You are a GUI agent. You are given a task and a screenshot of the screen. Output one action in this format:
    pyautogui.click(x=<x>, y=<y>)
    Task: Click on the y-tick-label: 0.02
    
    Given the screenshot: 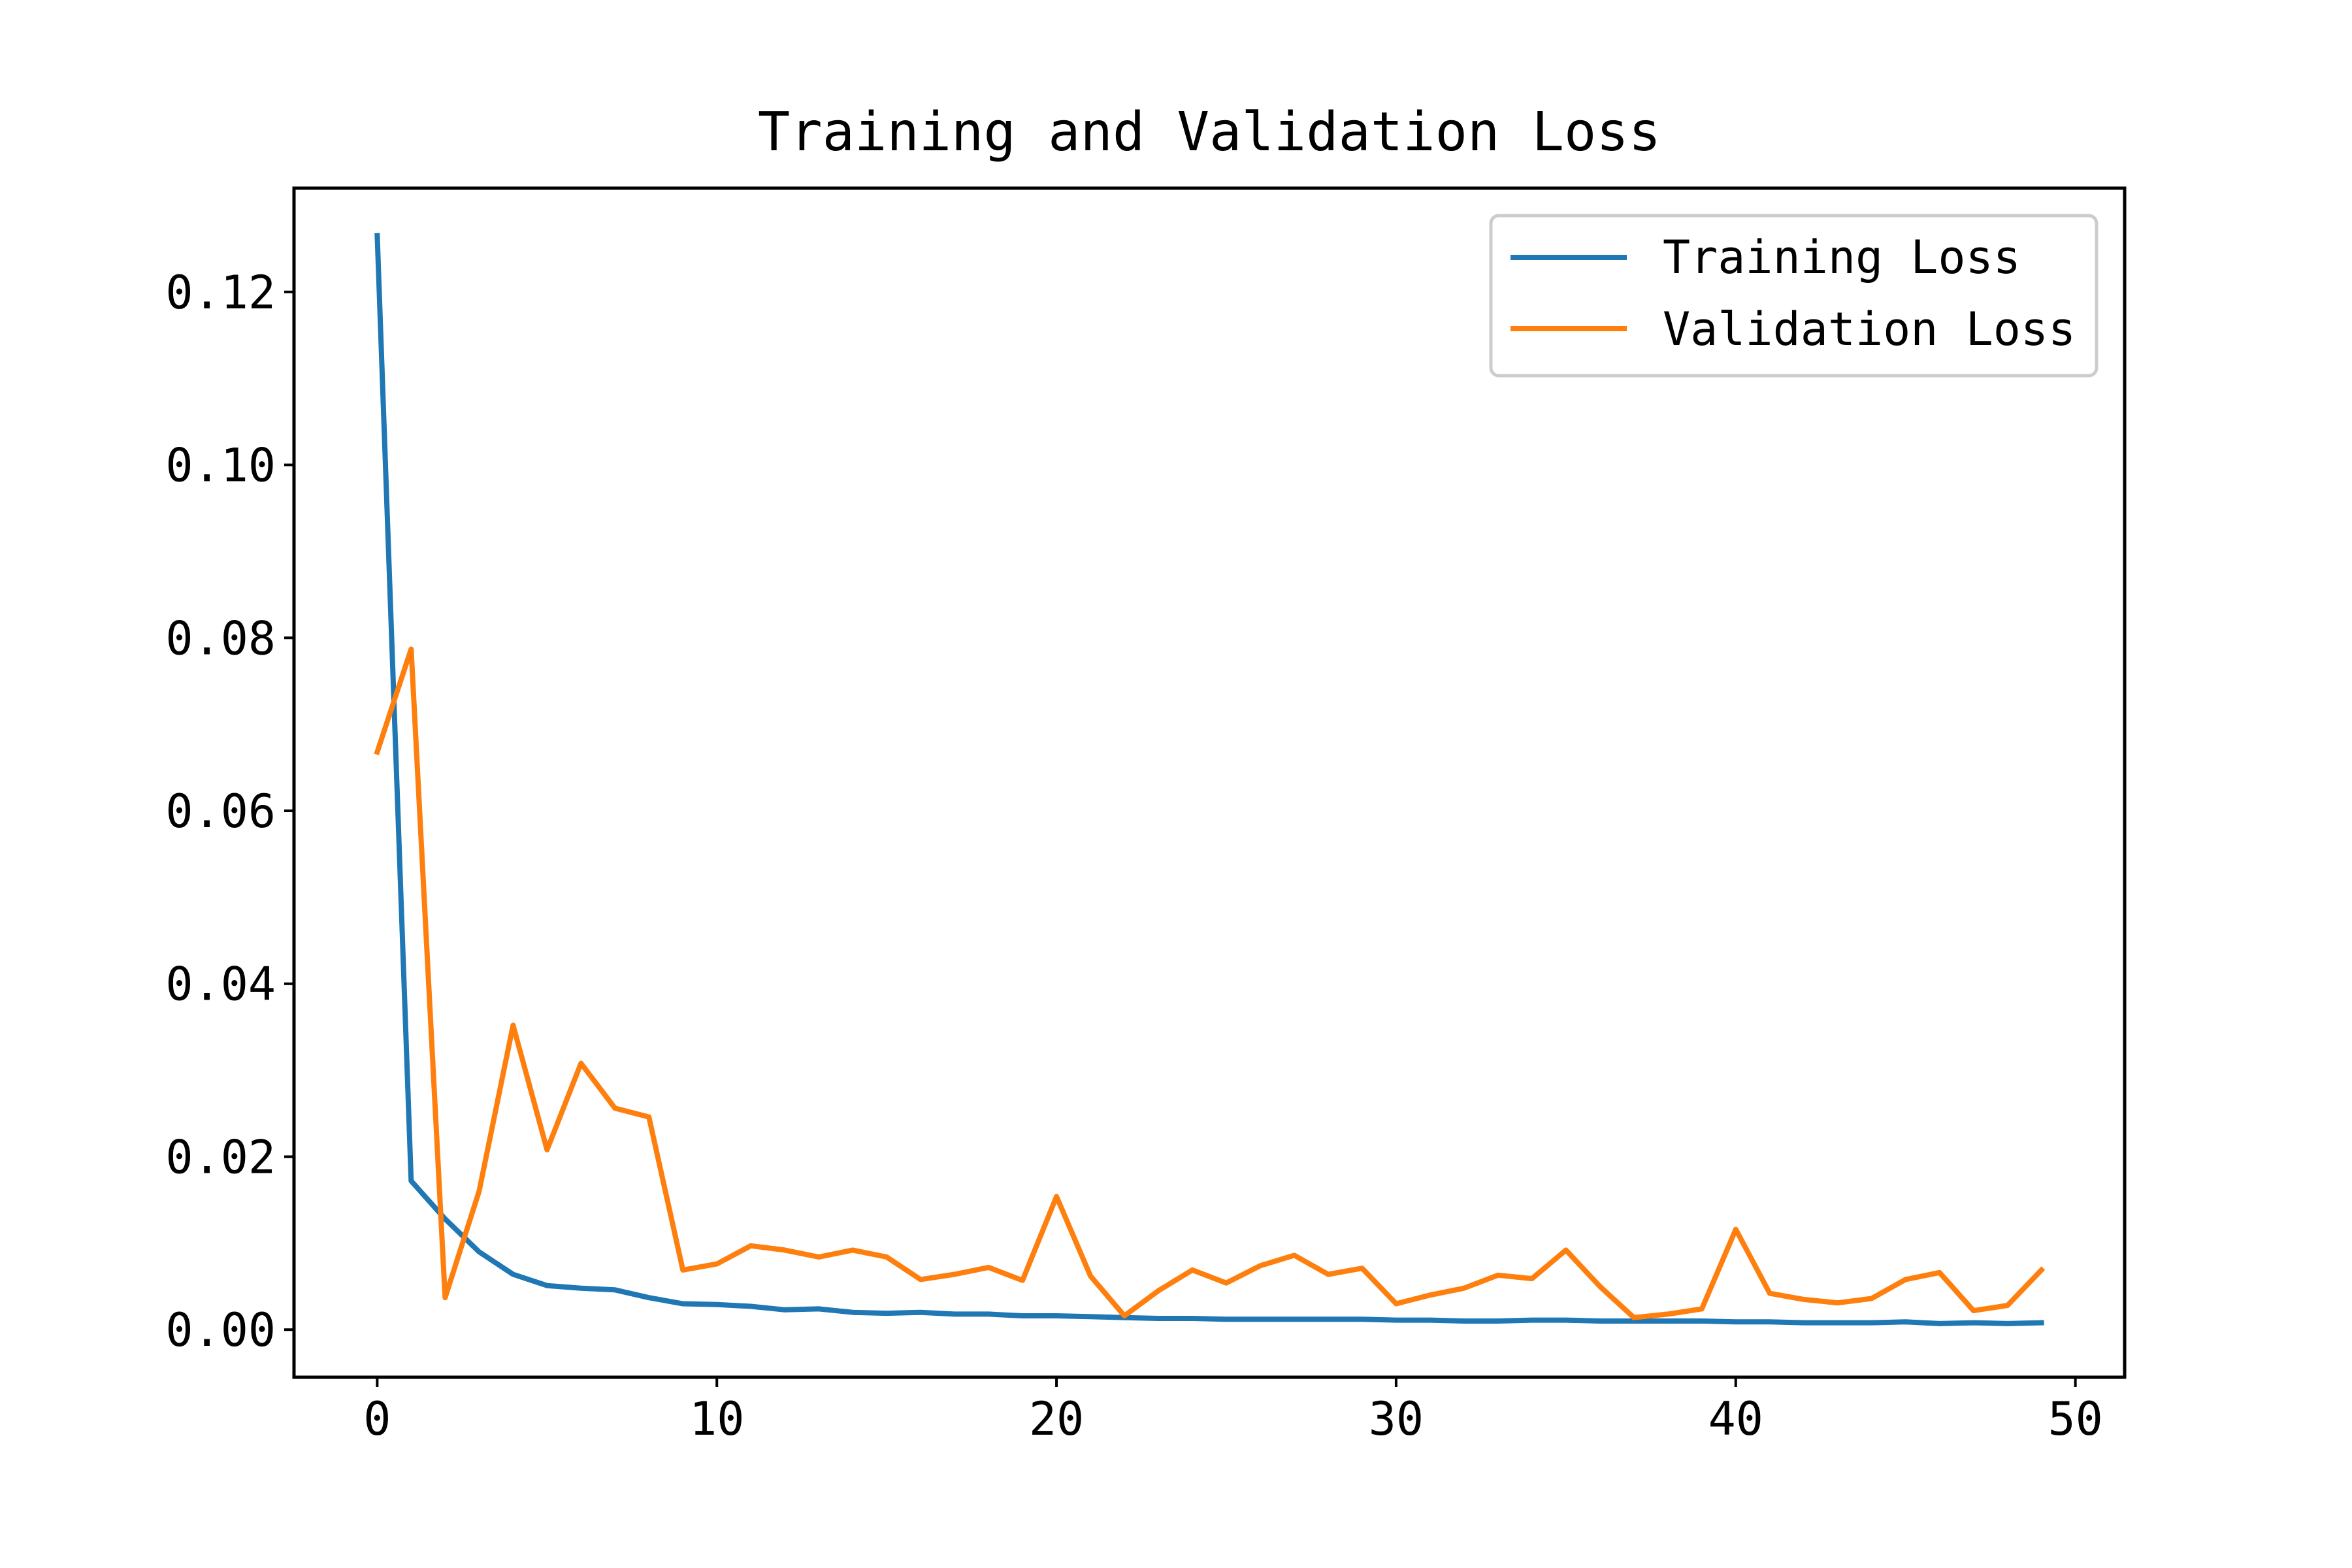 What is the action you would take?
    pyautogui.click(x=220, y=1157)
    